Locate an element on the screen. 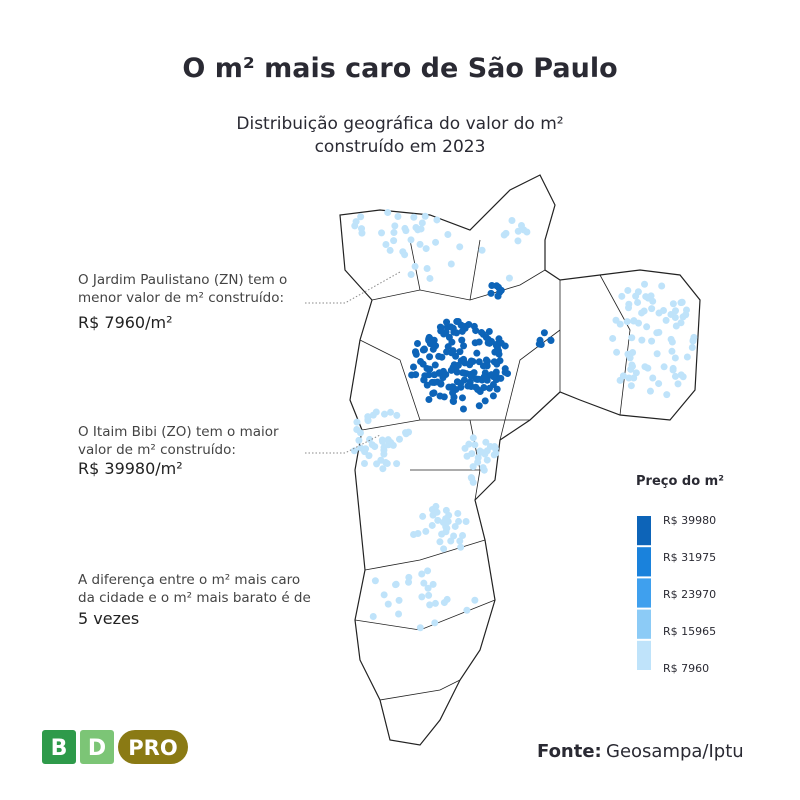  legend-tick-label: R$ 7960 is located at coordinates (686, 668).